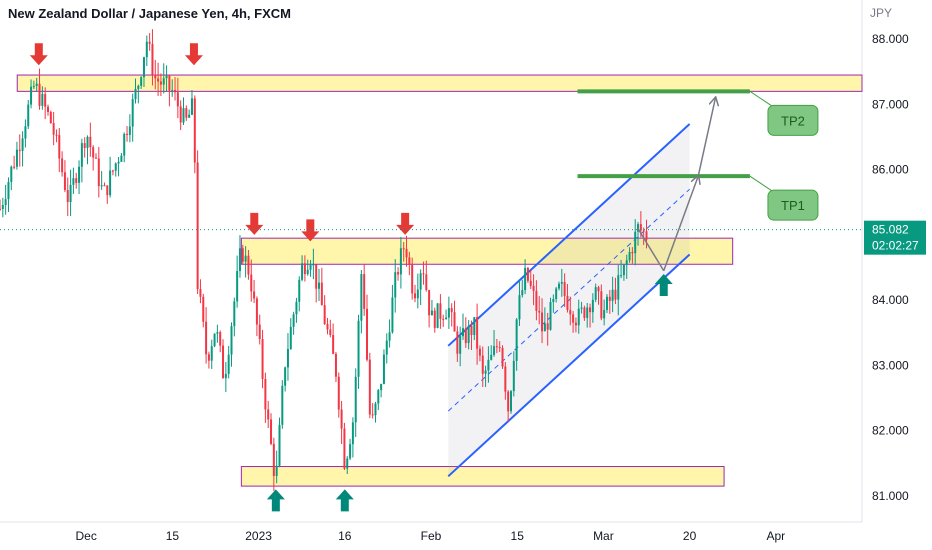 This screenshot has width=932, height=550. Describe the element at coordinates (895, 237) in the screenshot. I see `last-price-tag` at that location.